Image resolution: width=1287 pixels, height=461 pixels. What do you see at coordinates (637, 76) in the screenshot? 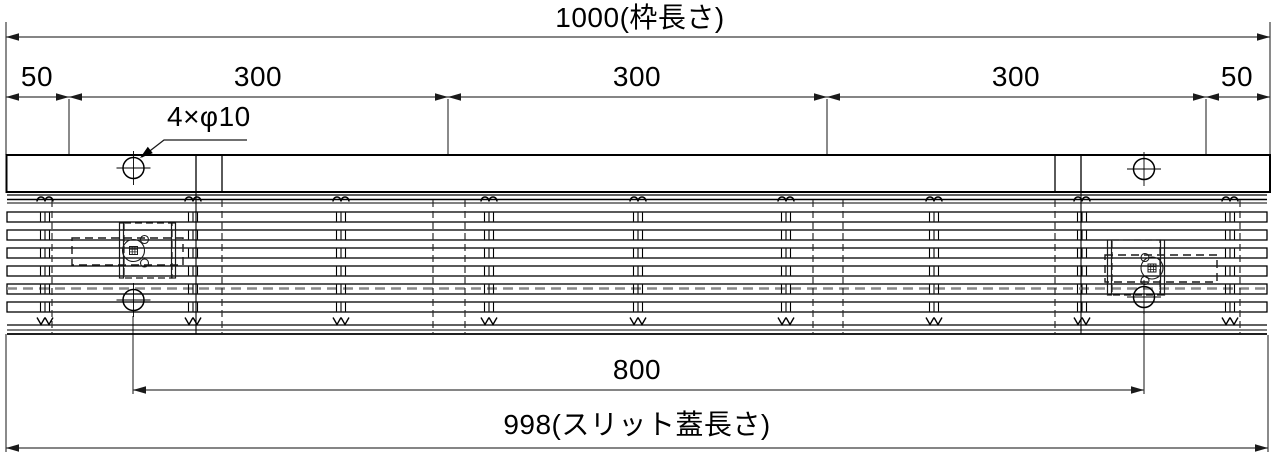
I see `dim-label-300-second: 300` at bounding box center [637, 76].